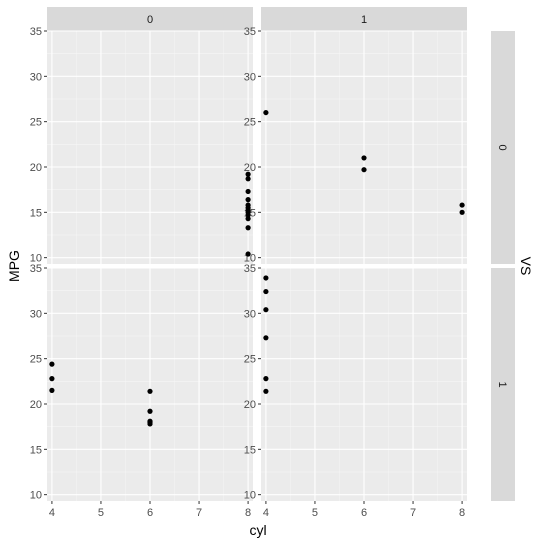  I want to click on facet-strip-col-label: 0, so click(150, 20).